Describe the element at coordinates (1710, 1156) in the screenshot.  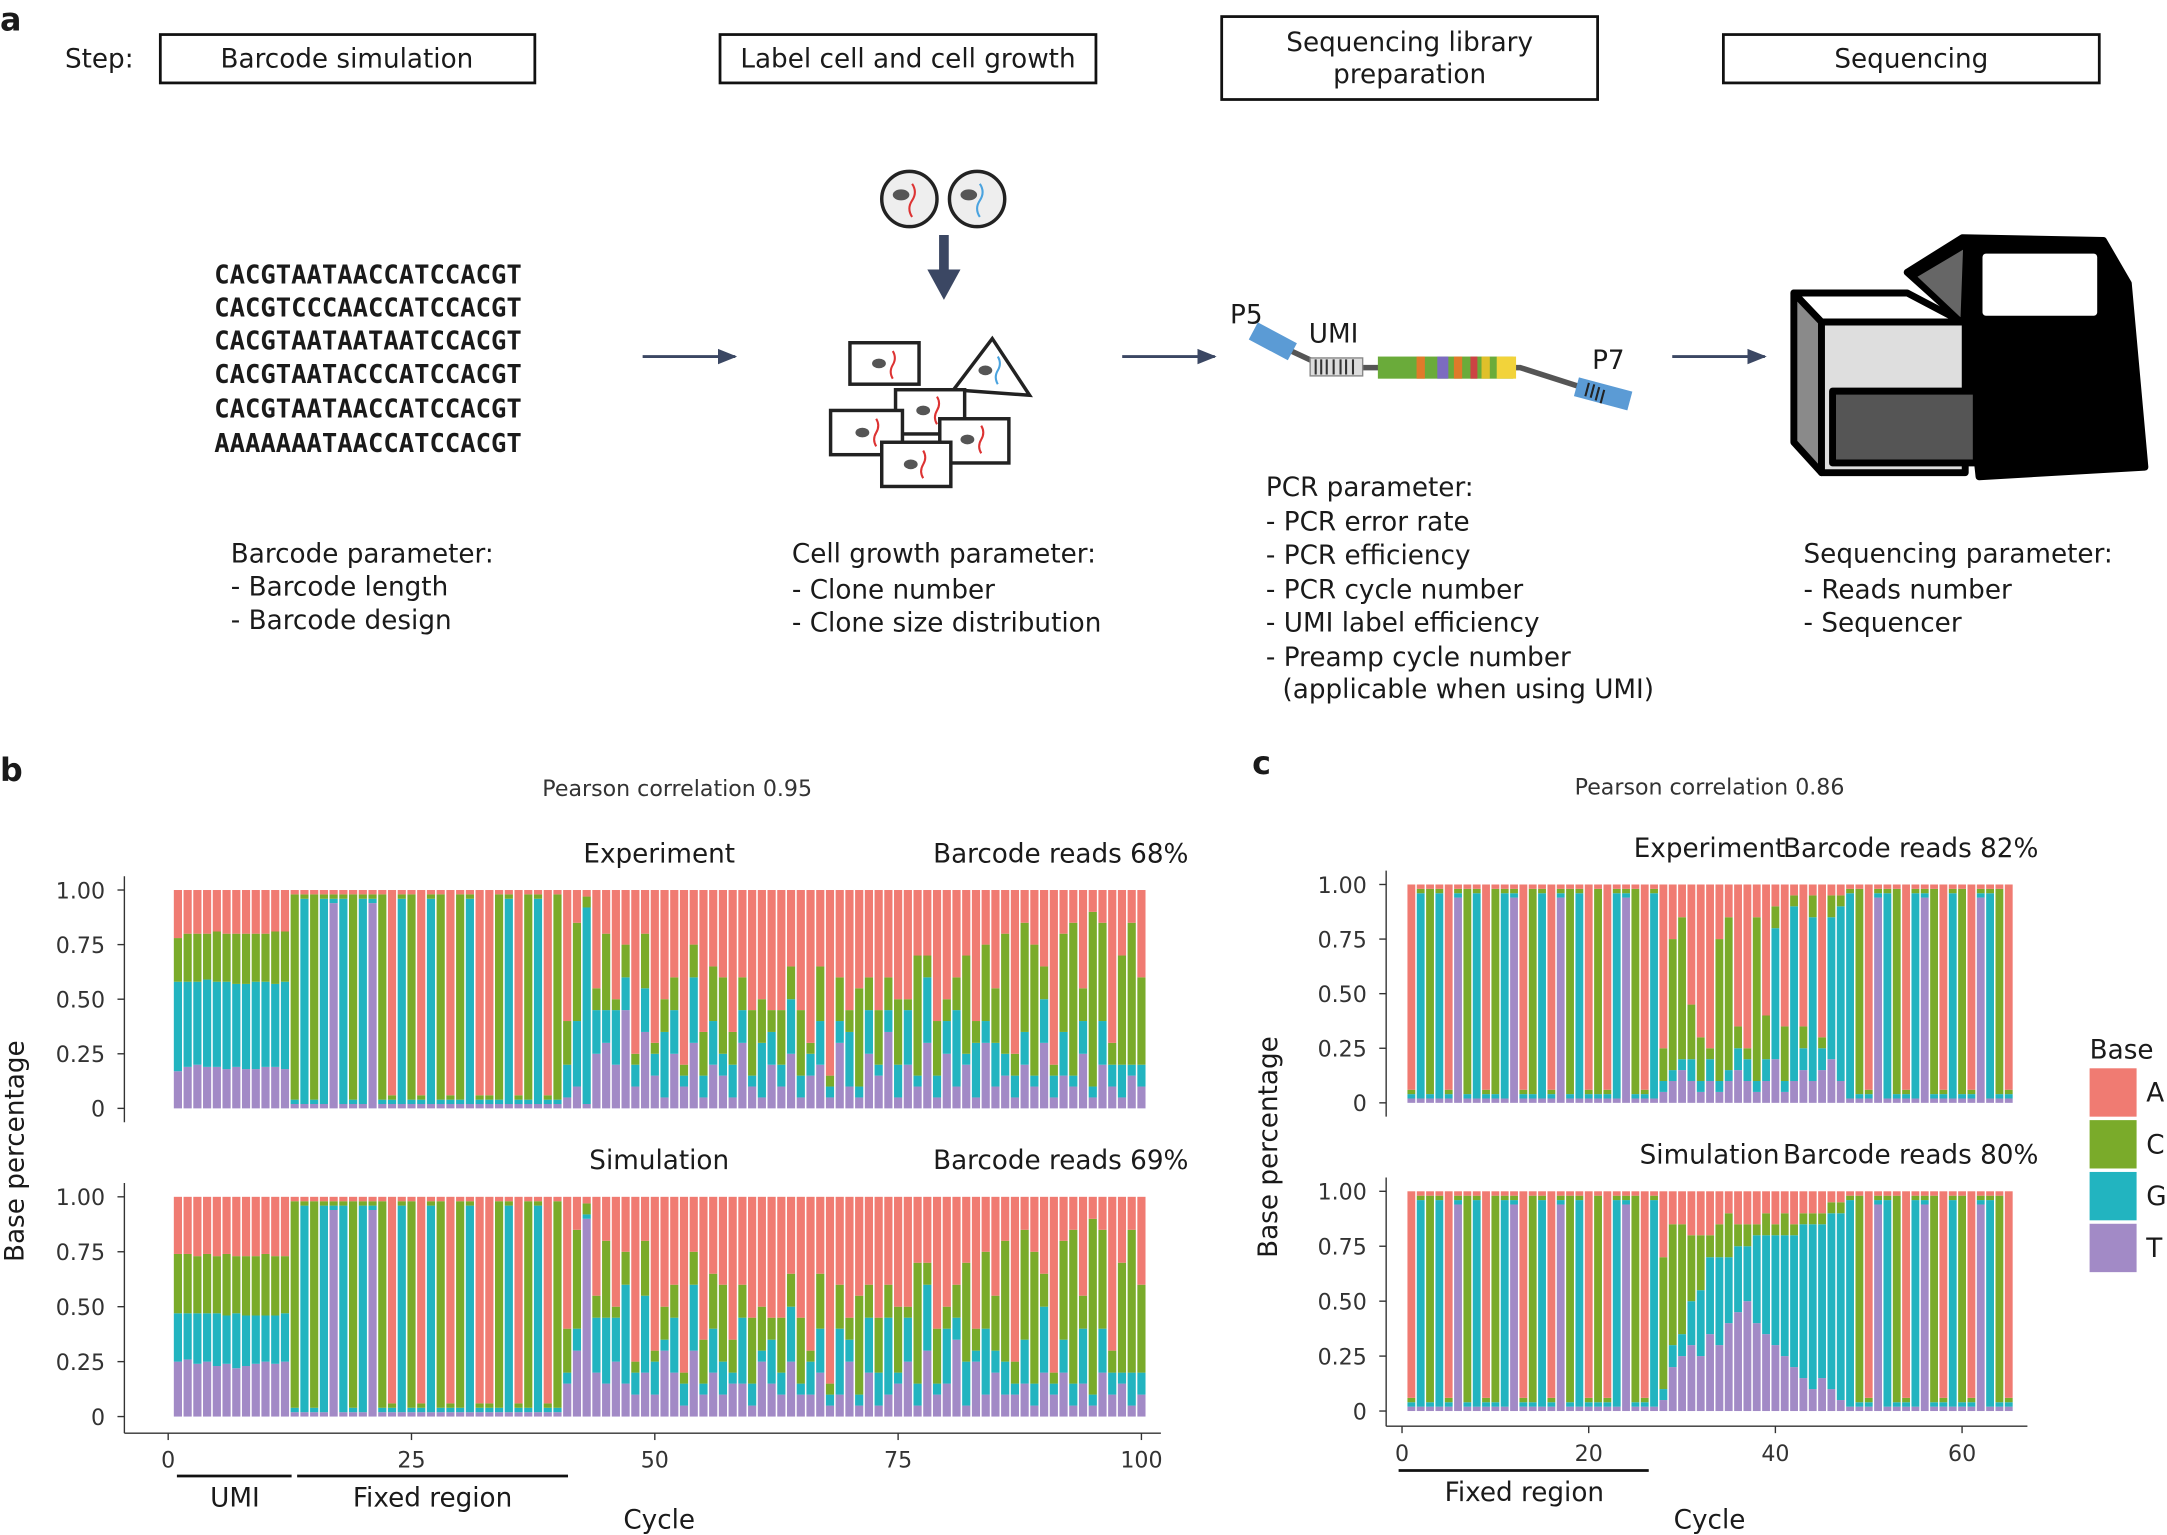
I see `chart-title: Simulation` at that location.